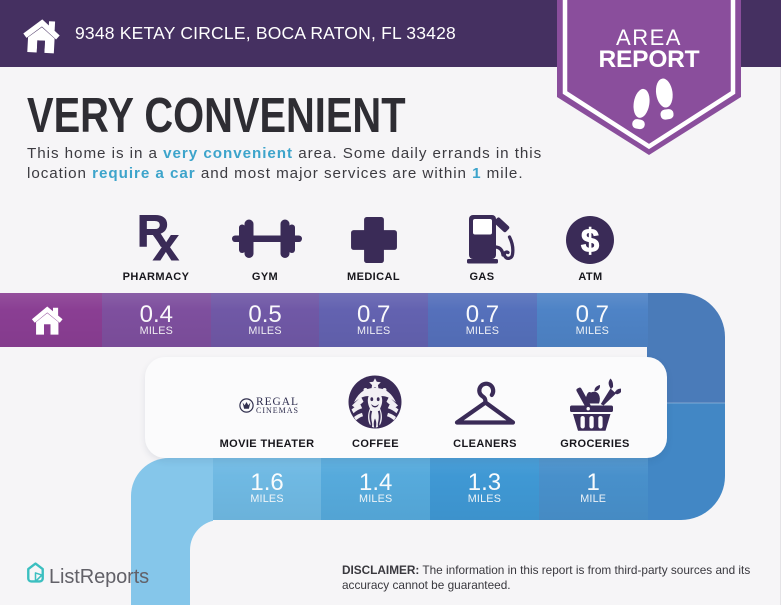 The image size is (781, 605). I want to click on svg-text: REPORT, so click(649, 59).